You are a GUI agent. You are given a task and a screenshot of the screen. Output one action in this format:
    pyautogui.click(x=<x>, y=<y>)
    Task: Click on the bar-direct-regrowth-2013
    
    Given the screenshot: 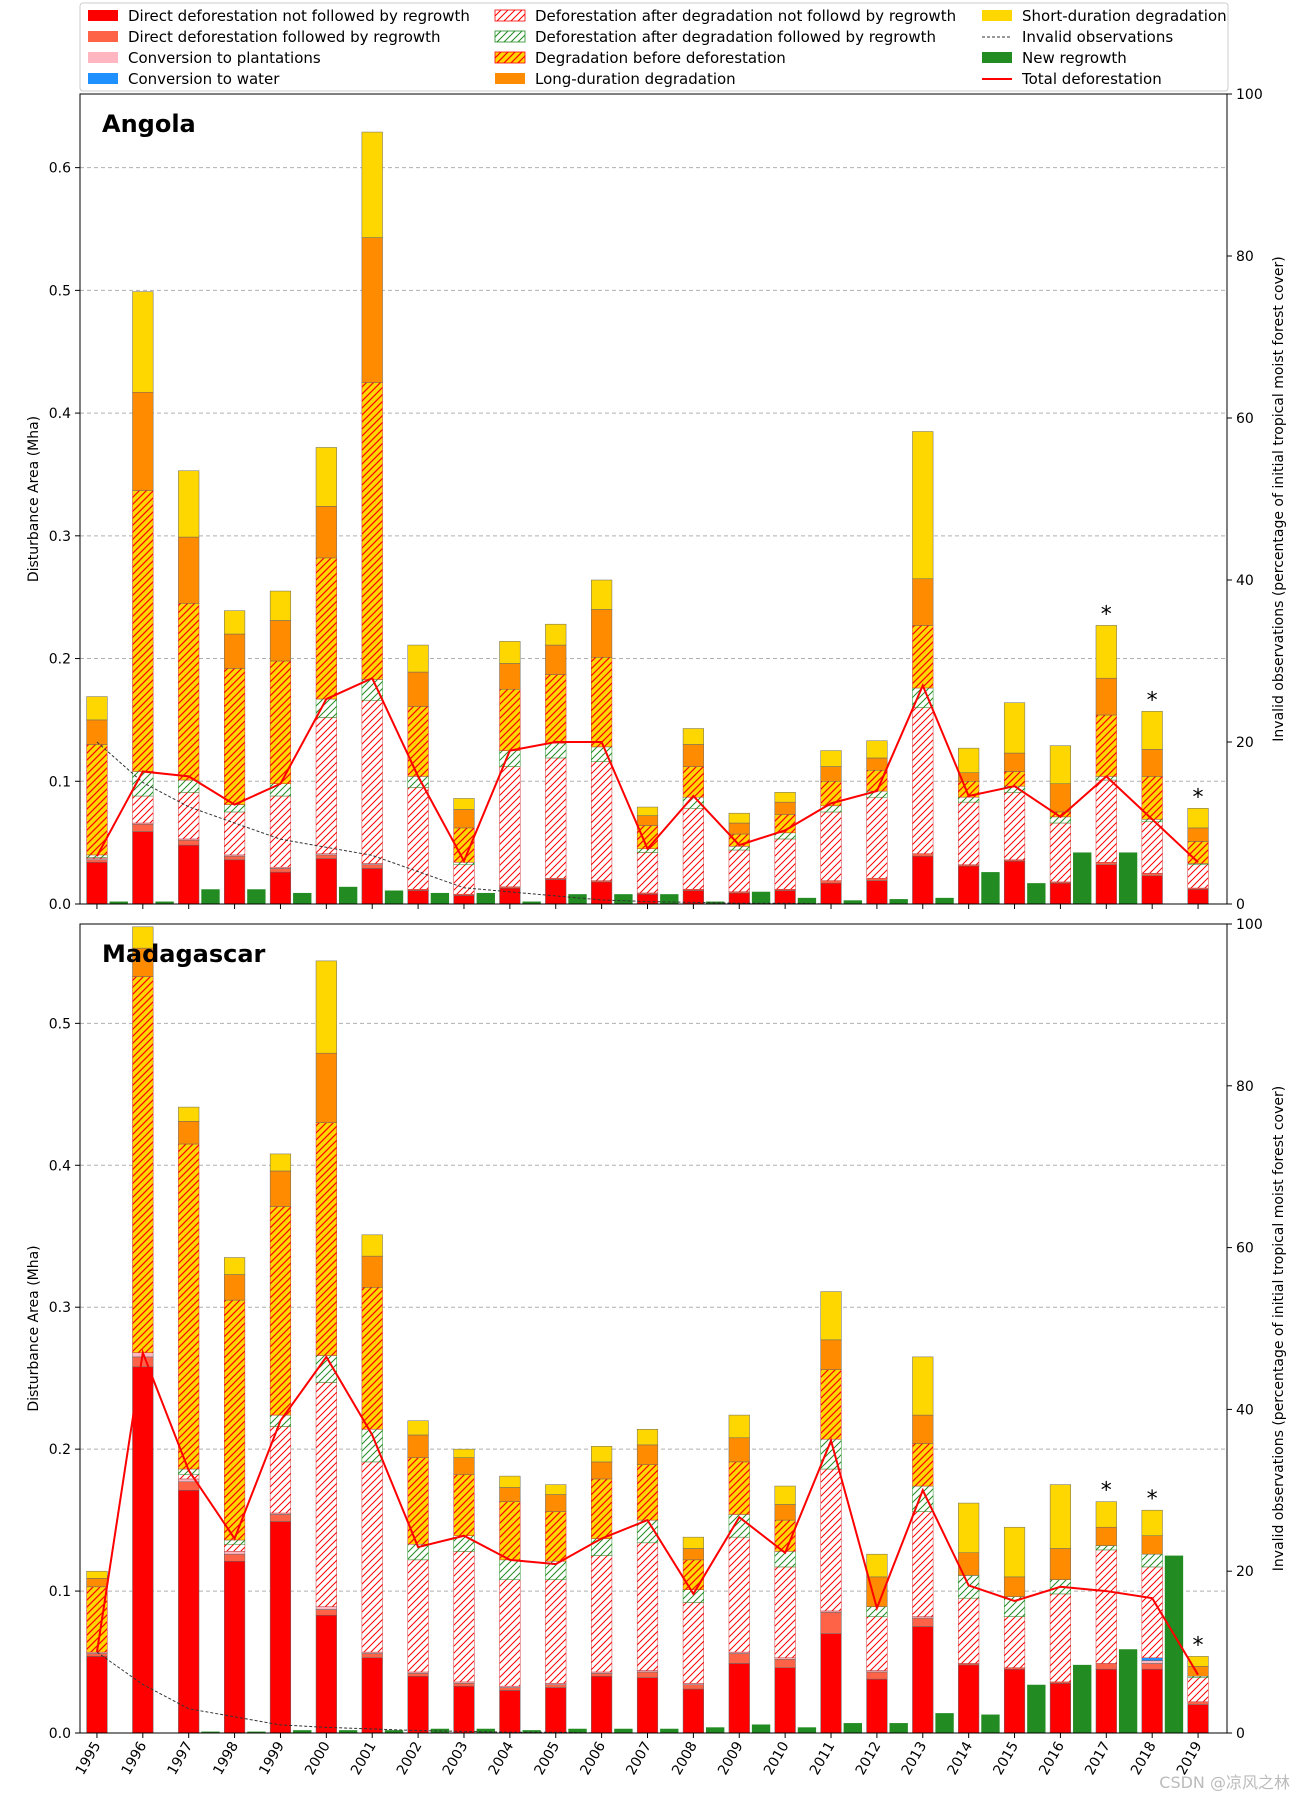 What is the action you would take?
    pyautogui.click(x=923, y=1622)
    